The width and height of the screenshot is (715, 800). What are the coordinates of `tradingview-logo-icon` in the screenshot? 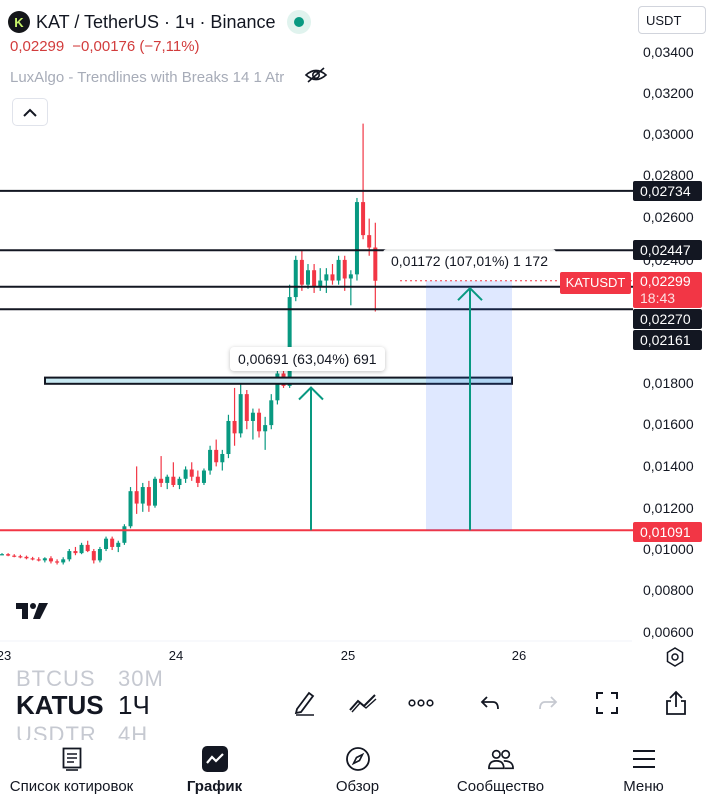 It's located at (34, 611).